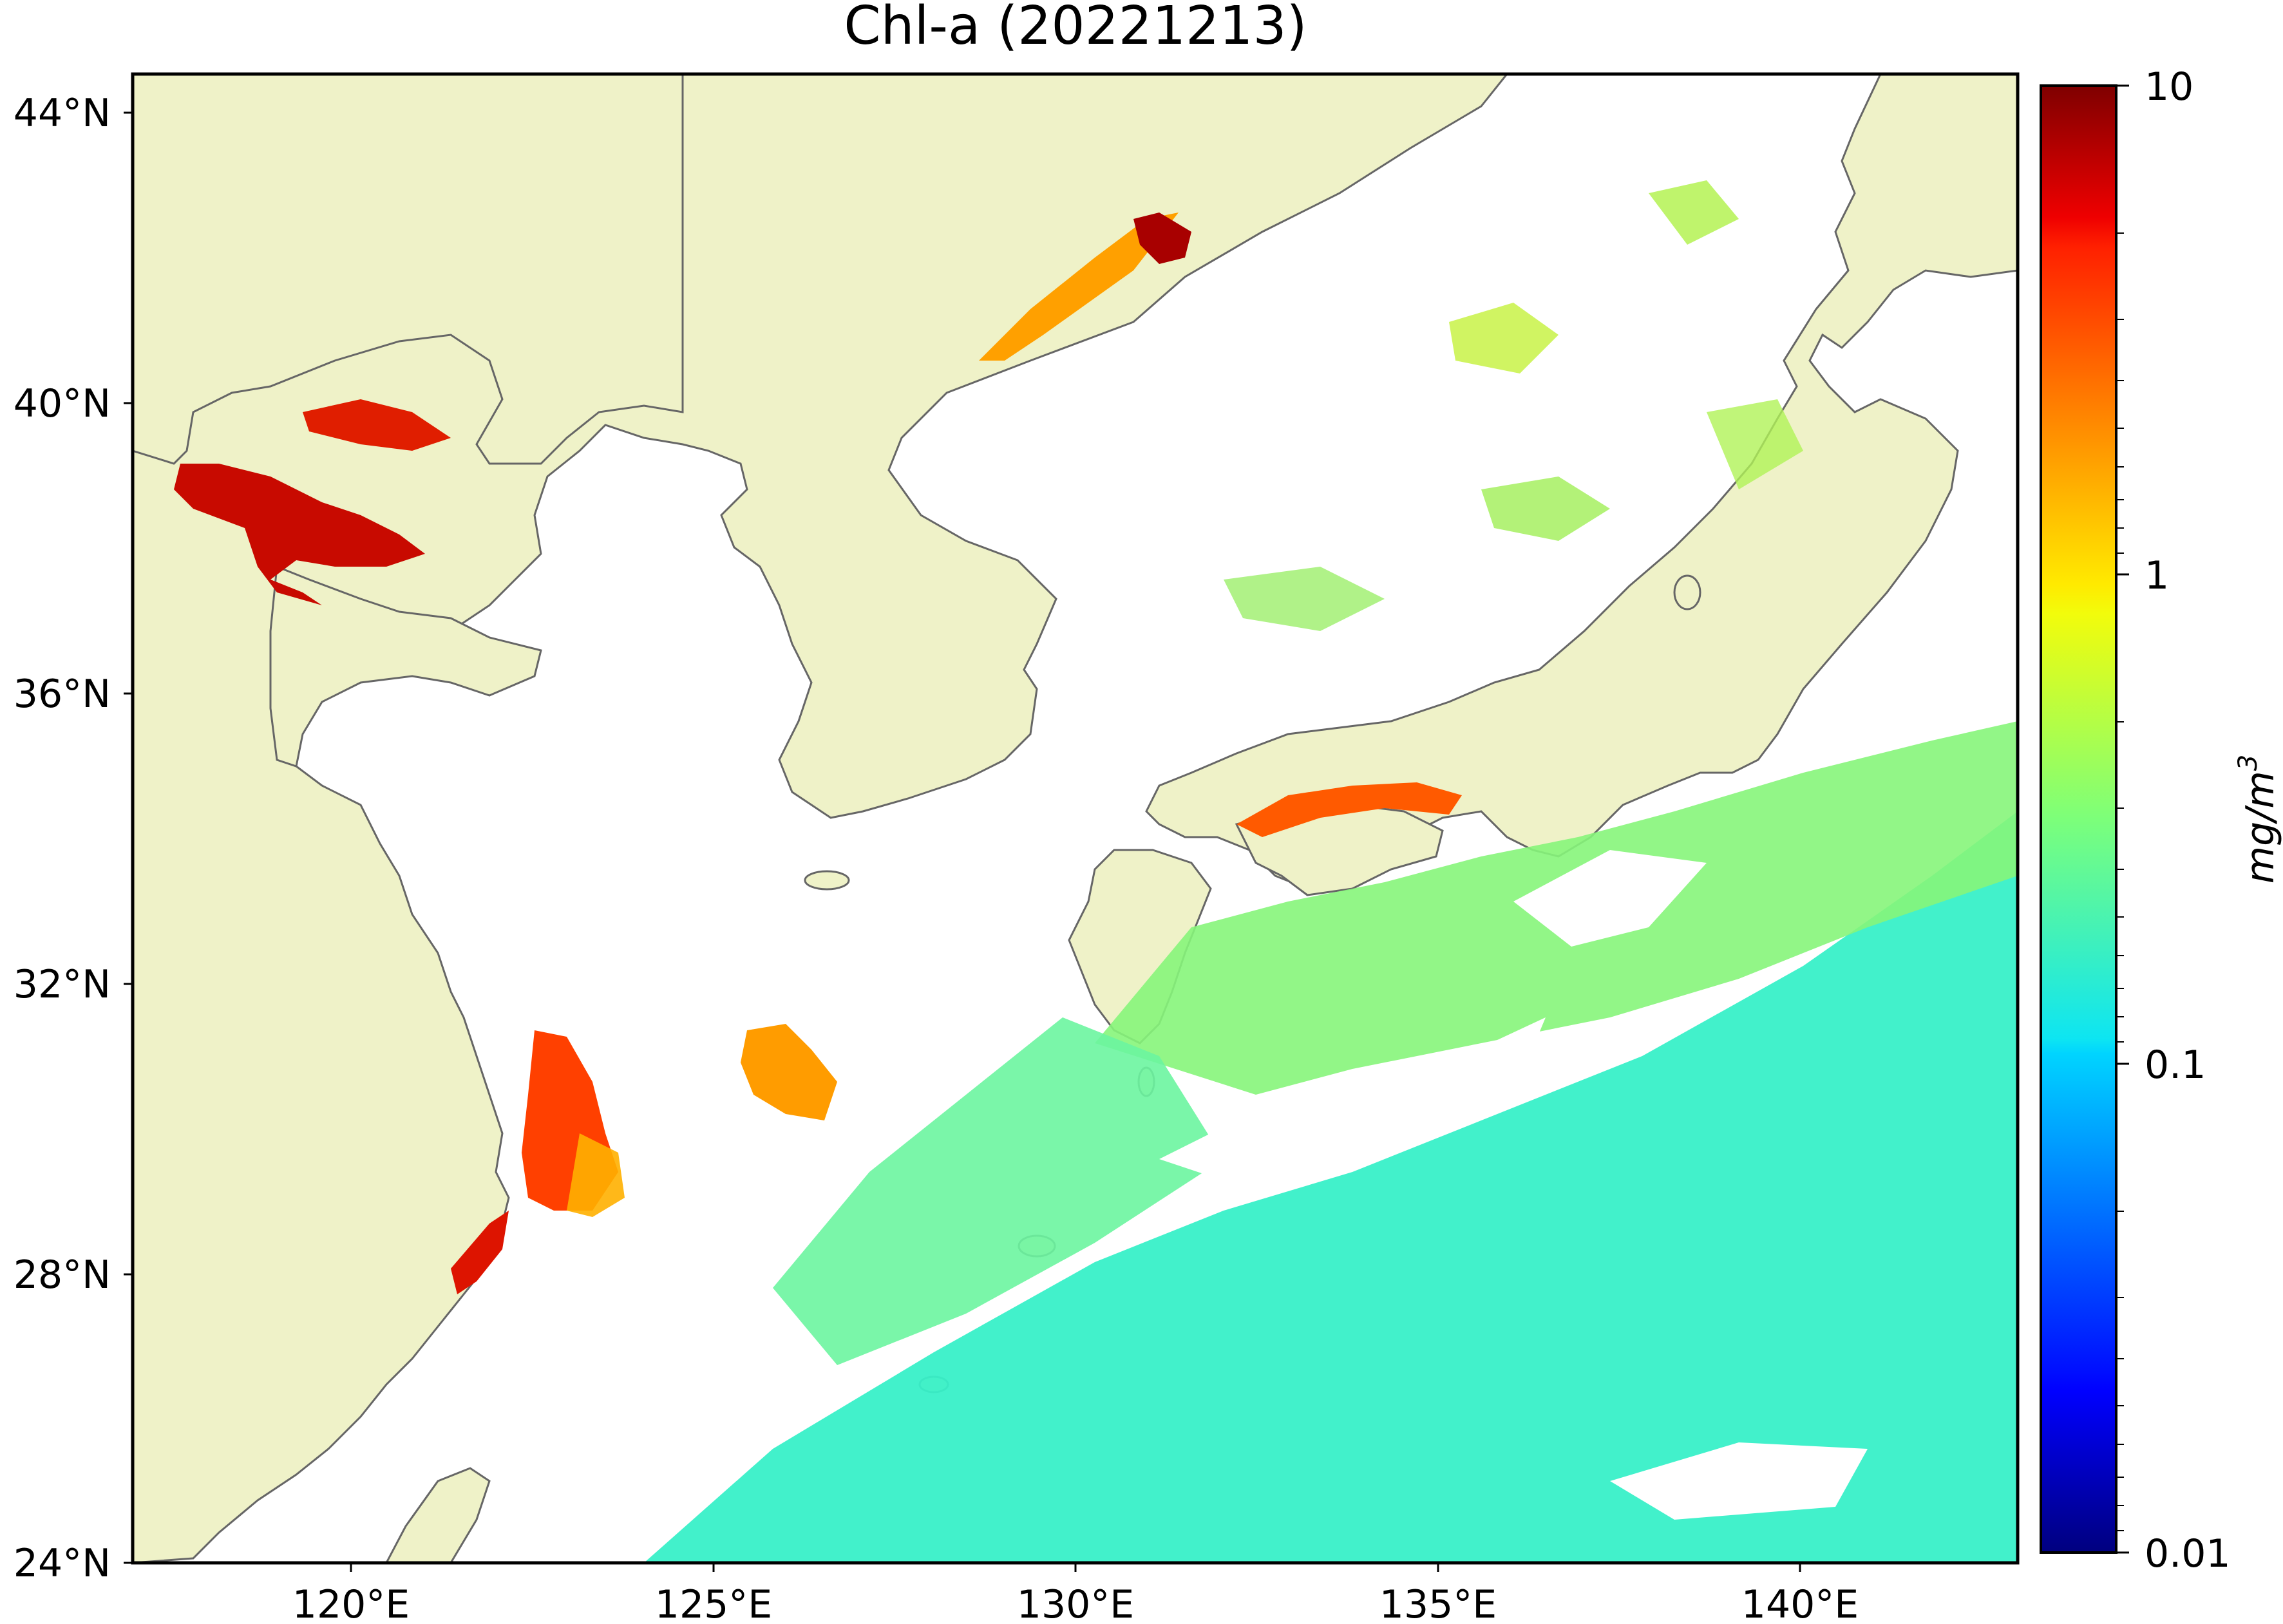 This screenshot has width=2283, height=1624. Describe the element at coordinates (713, 1603) in the screenshot. I see `lon-tick-125: 125°E` at that location.